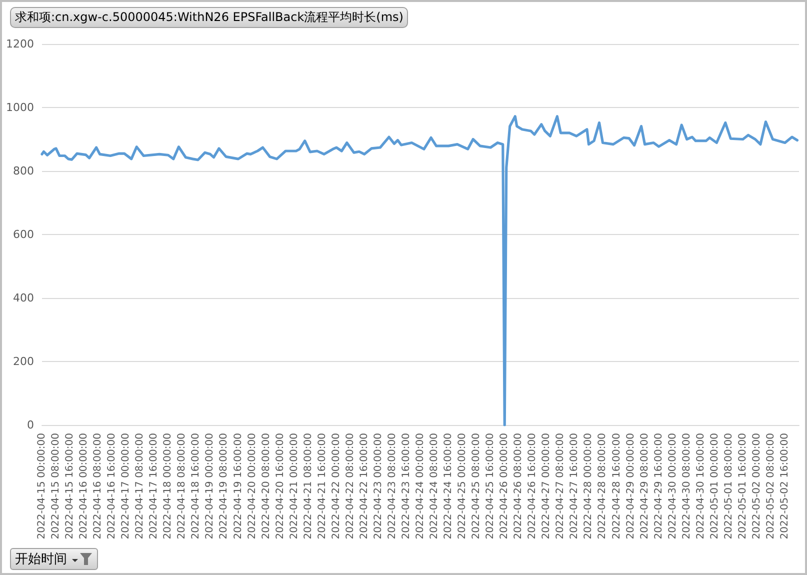 This screenshot has height=575, width=807. I want to click on x-tick-label: 2022-04-21 08:00:00, so click(308, 486).